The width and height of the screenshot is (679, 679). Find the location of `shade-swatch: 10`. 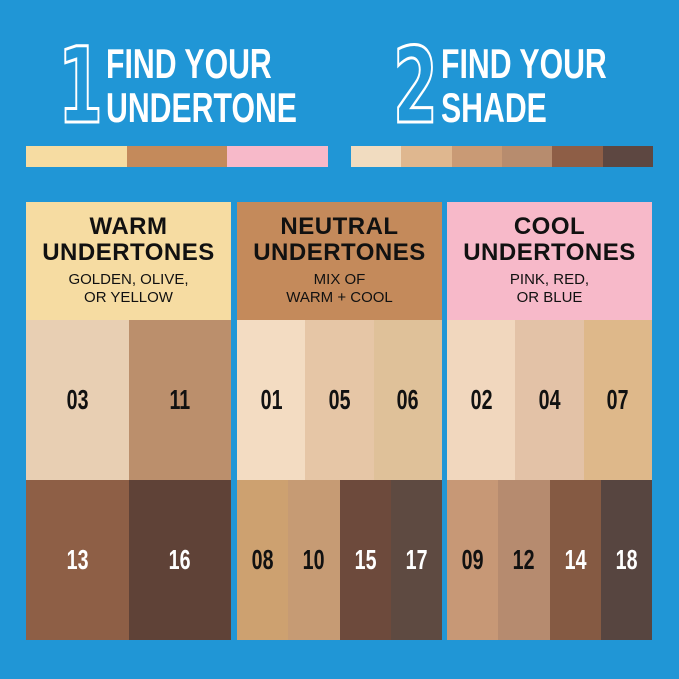

shade-swatch: 10 is located at coordinates (314, 560).